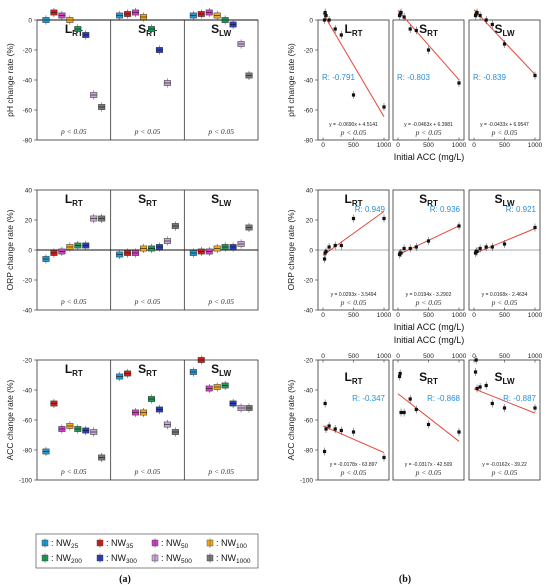 Image resolution: width=550 pixels, height=587 pixels. What do you see at coordinates (115, 544) in the screenshot?
I see `legend-item-NW35: : NW35` at bounding box center [115, 544].